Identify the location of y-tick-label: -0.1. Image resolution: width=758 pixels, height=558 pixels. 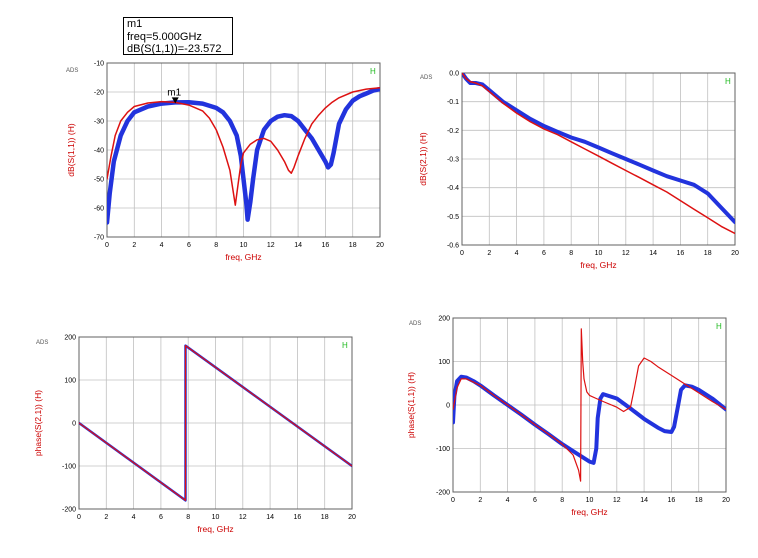
(453, 102).